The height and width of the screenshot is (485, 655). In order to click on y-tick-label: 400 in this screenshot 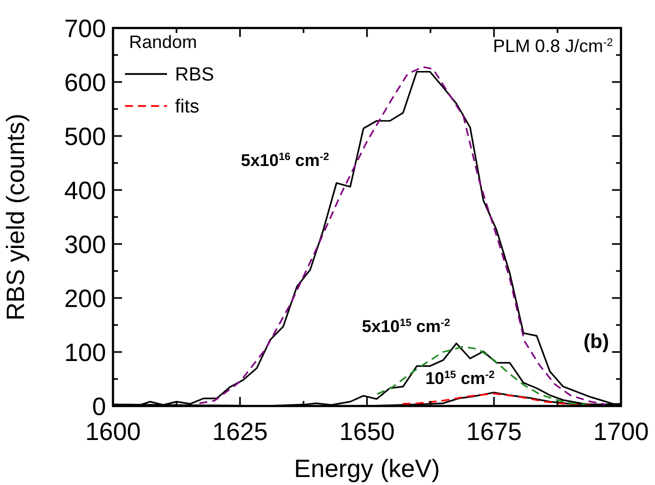, I will do `click(85, 190)`.